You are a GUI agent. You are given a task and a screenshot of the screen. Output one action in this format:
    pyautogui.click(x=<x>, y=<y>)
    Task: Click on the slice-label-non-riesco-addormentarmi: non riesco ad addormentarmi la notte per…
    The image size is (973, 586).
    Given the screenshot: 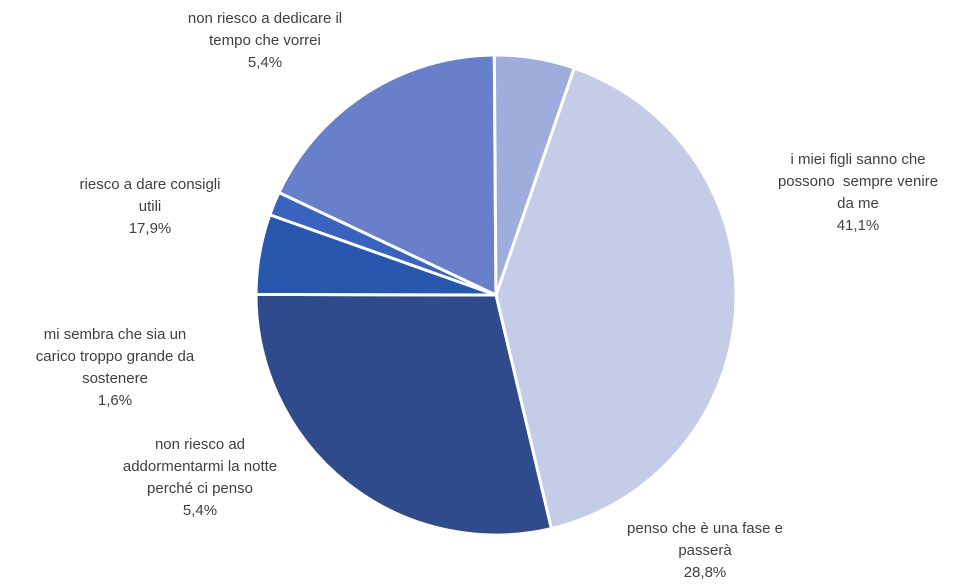 What is the action you would take?
    pyautogui.click(x=200, y=478)
    